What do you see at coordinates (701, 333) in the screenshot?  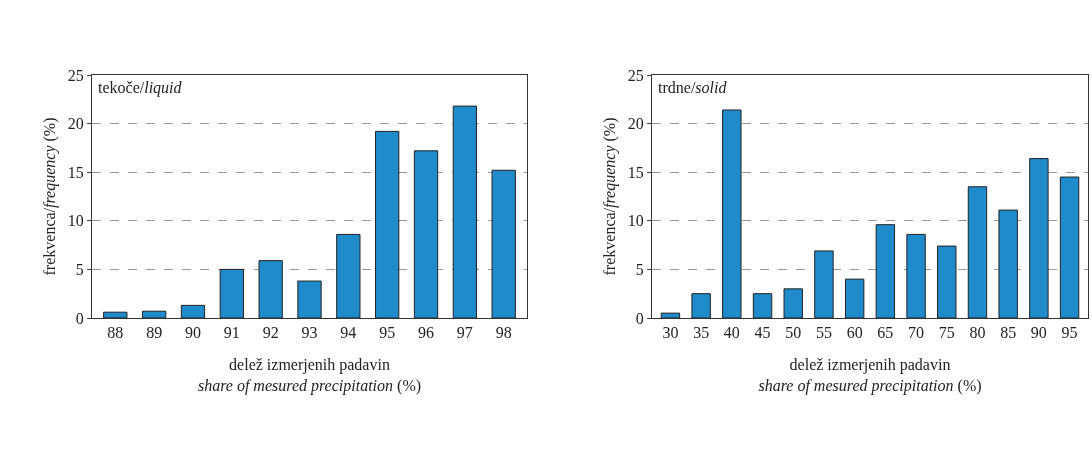 I see `x-tick-label: 35` at bounding box center [701, 333].